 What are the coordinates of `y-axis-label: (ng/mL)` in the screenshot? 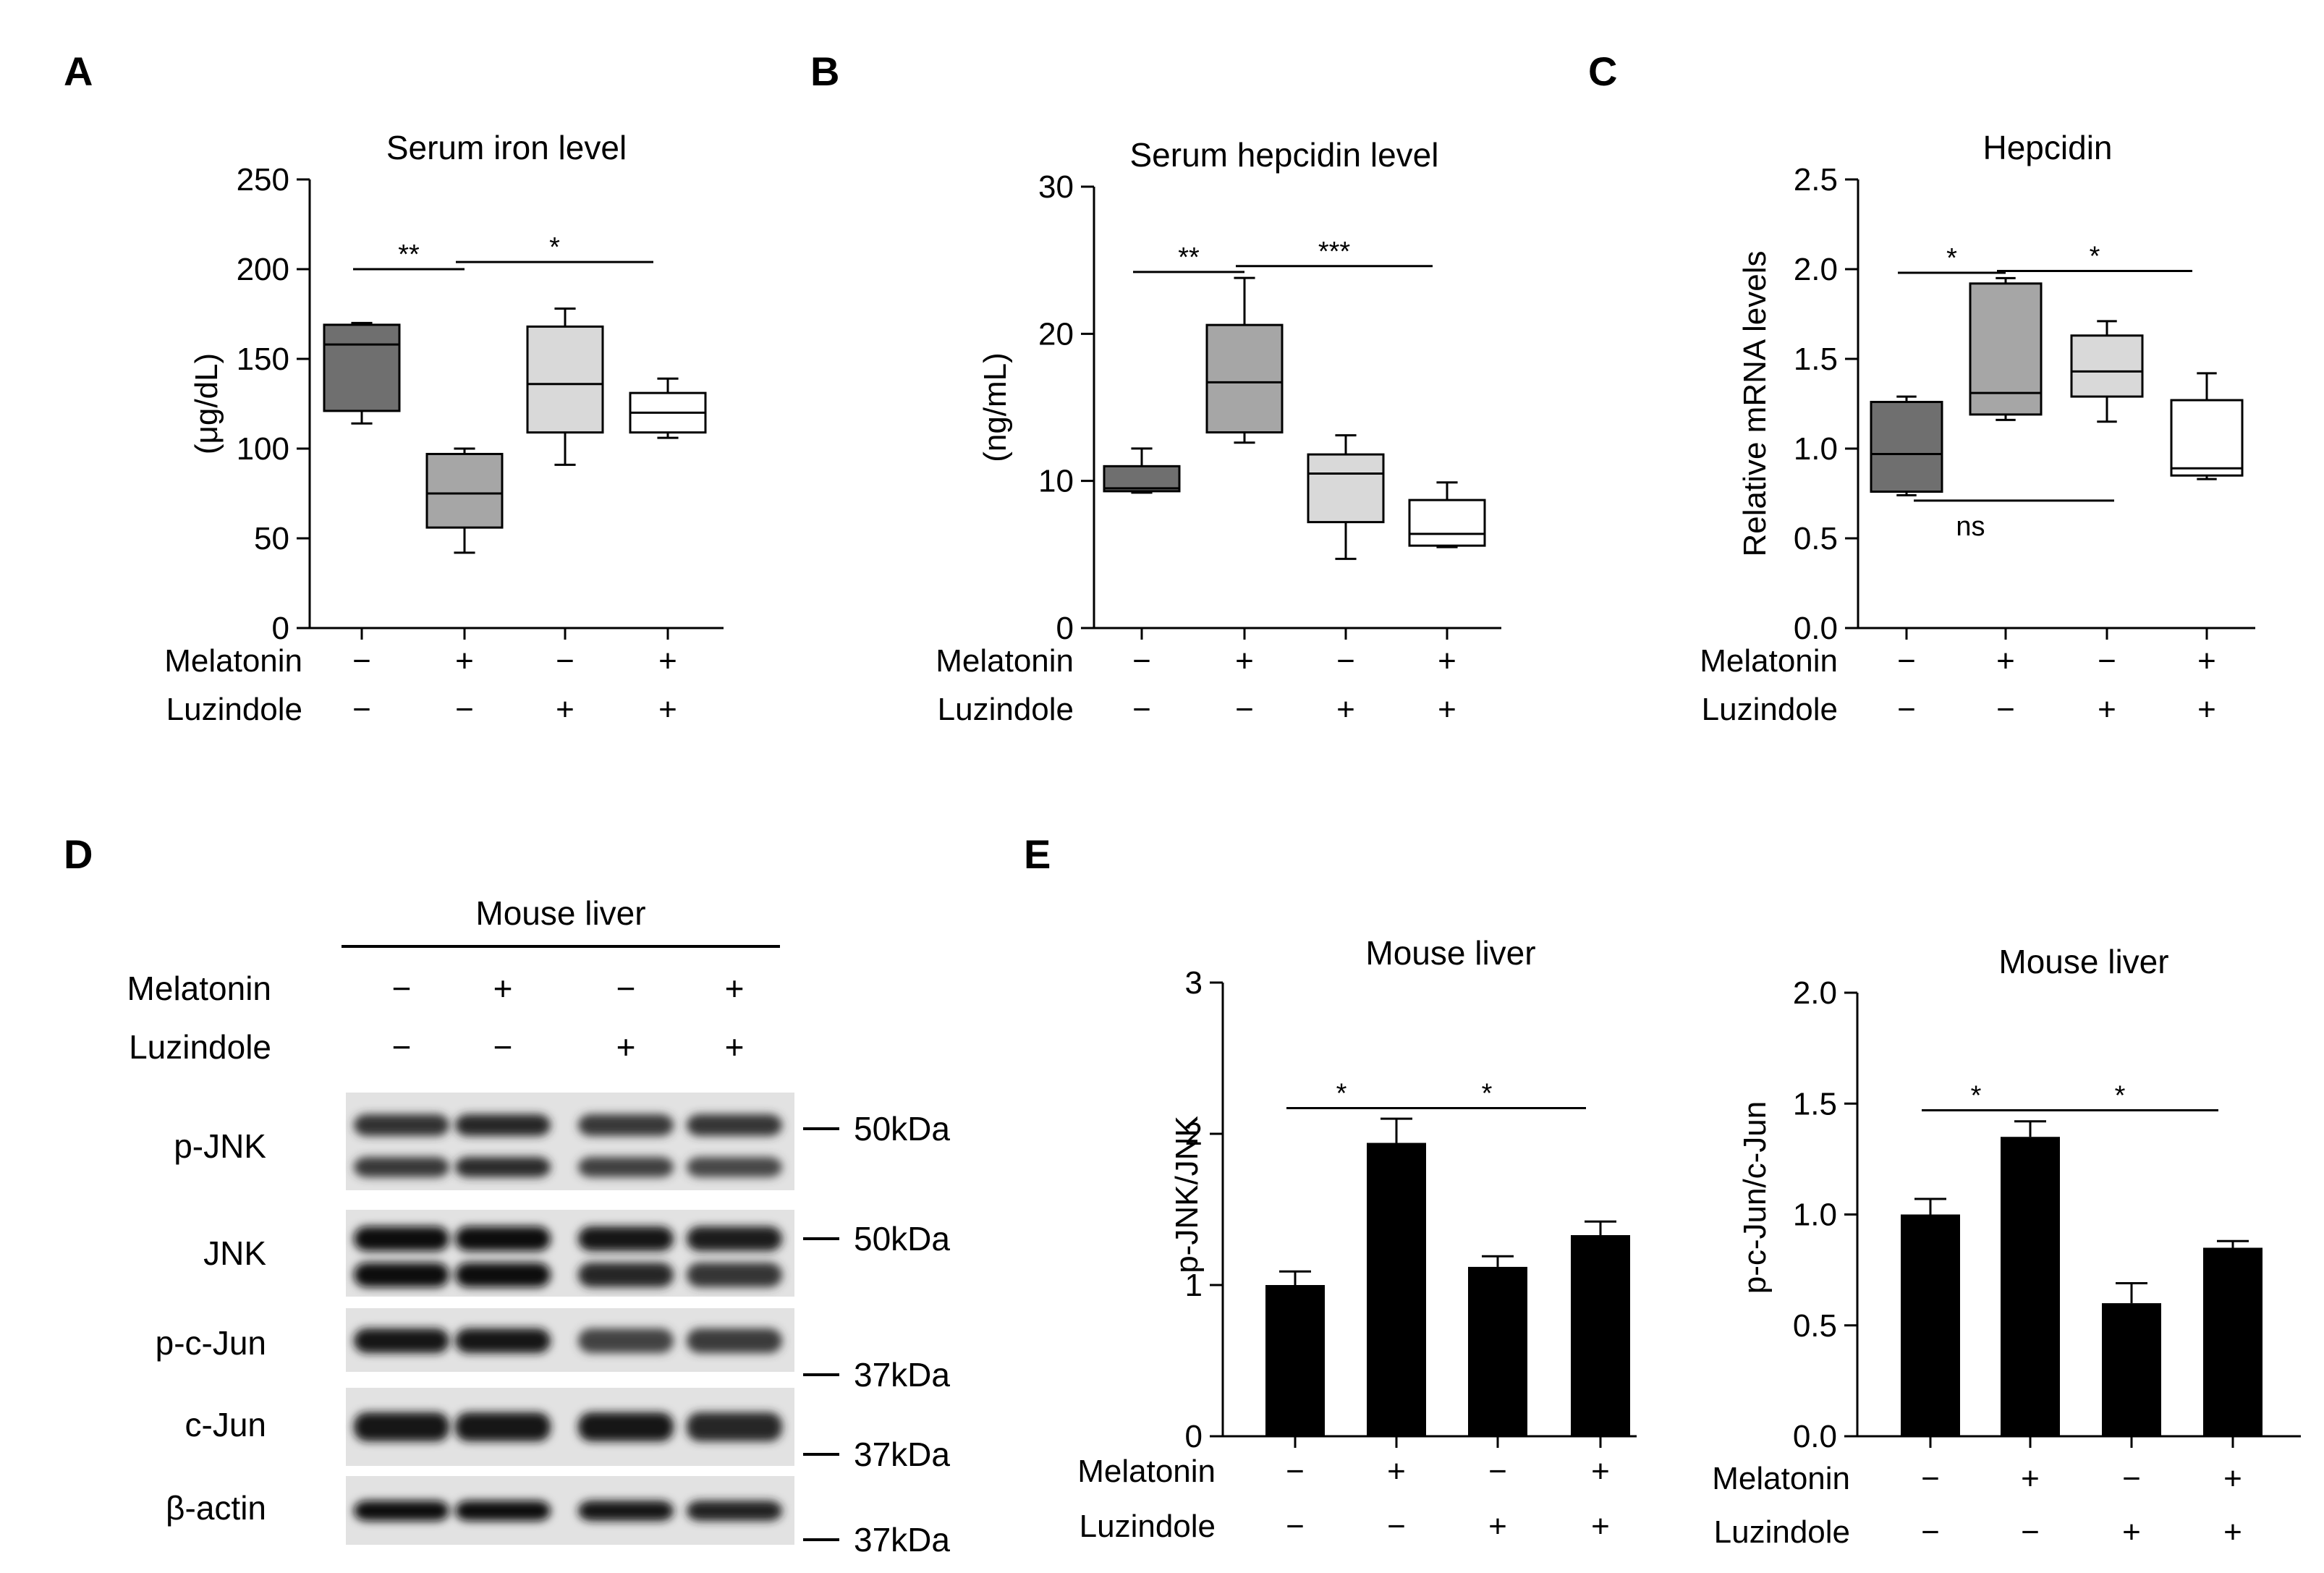 It's located at (995, 407).